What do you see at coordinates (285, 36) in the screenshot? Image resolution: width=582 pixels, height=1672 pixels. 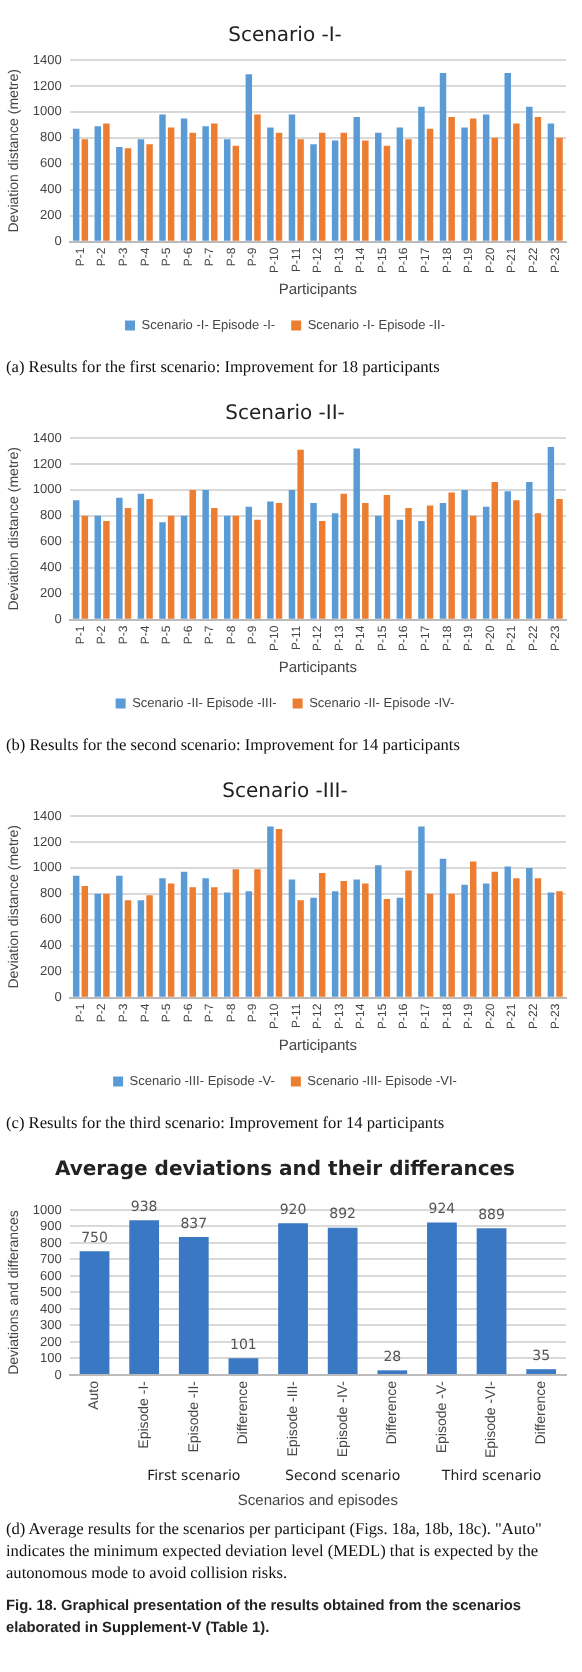 I see `chart-title: Scenario -I-` at bounding box center [285, 36].